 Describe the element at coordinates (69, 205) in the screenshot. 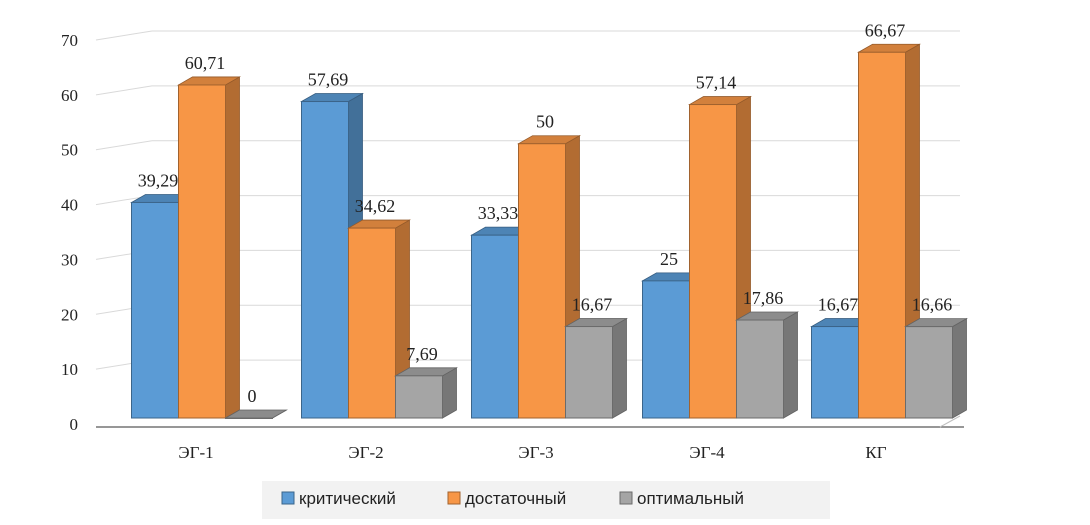

I see `y-tick-label: 40` at that location.